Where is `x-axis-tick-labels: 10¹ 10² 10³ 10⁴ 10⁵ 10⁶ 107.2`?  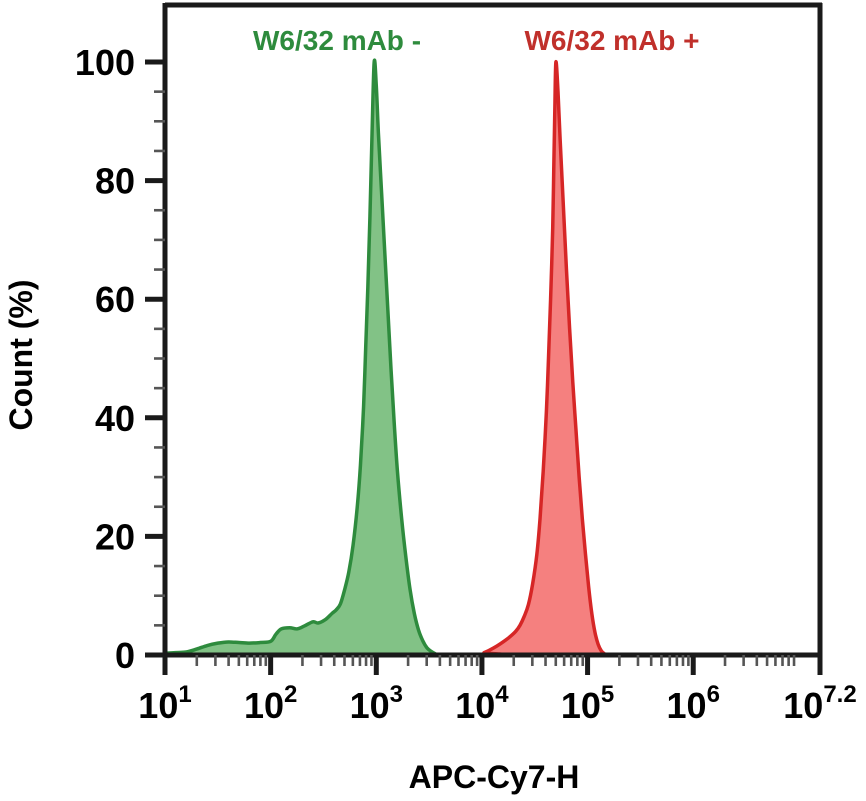 x-axis-tick-labels: 10¹ 10² 10³ 10⁴ 10⁵ 10⁶ 107.2 is located at coordinates (497, 703).